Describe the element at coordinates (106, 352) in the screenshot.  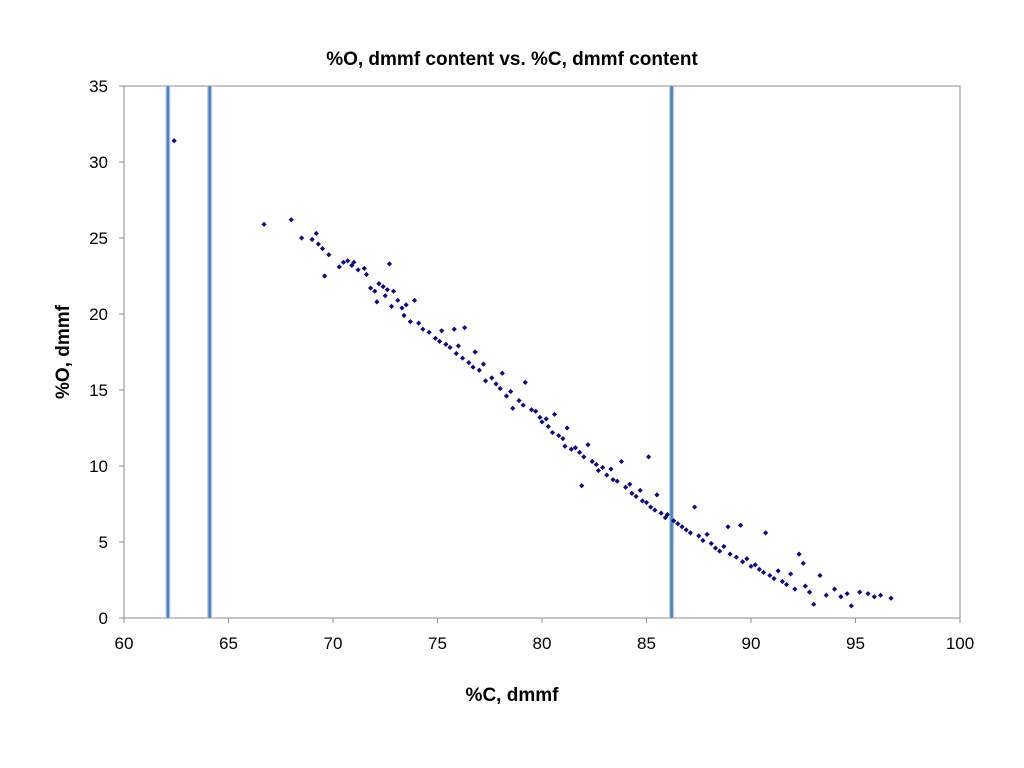
I see `y-axis-ticks: 0 5 10 15 20 25 30 35` at that location.